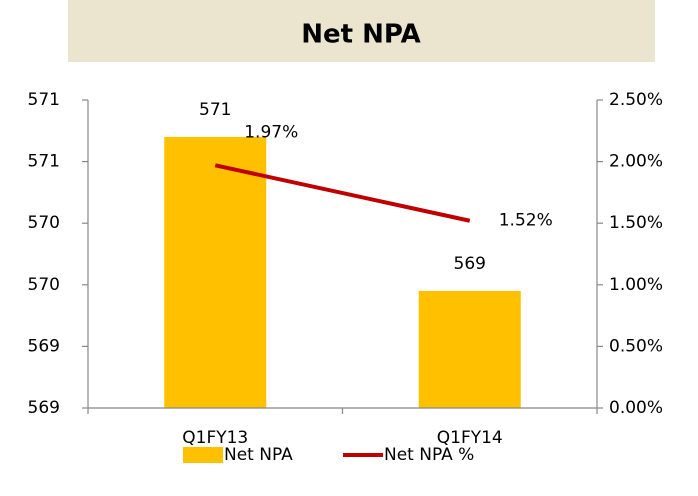  Describe the element at coordinates (470, 438) in the screenshot. I see `x-tick-label: Q1FY14` at that location.